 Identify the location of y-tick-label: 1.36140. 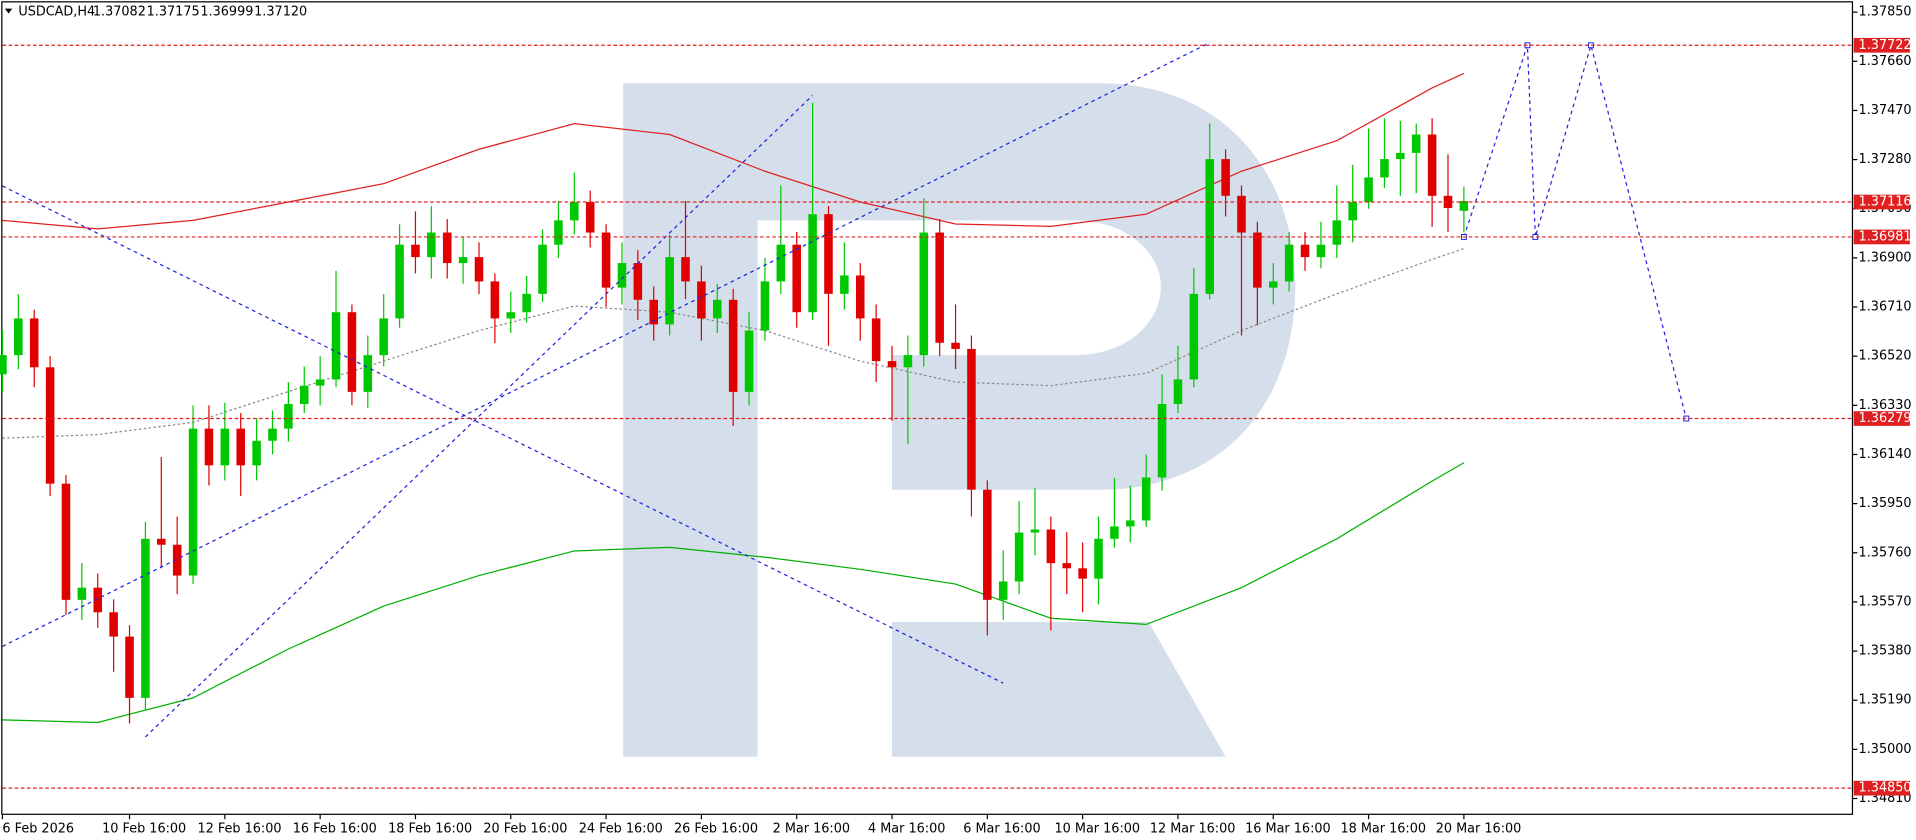
(1885, 454).